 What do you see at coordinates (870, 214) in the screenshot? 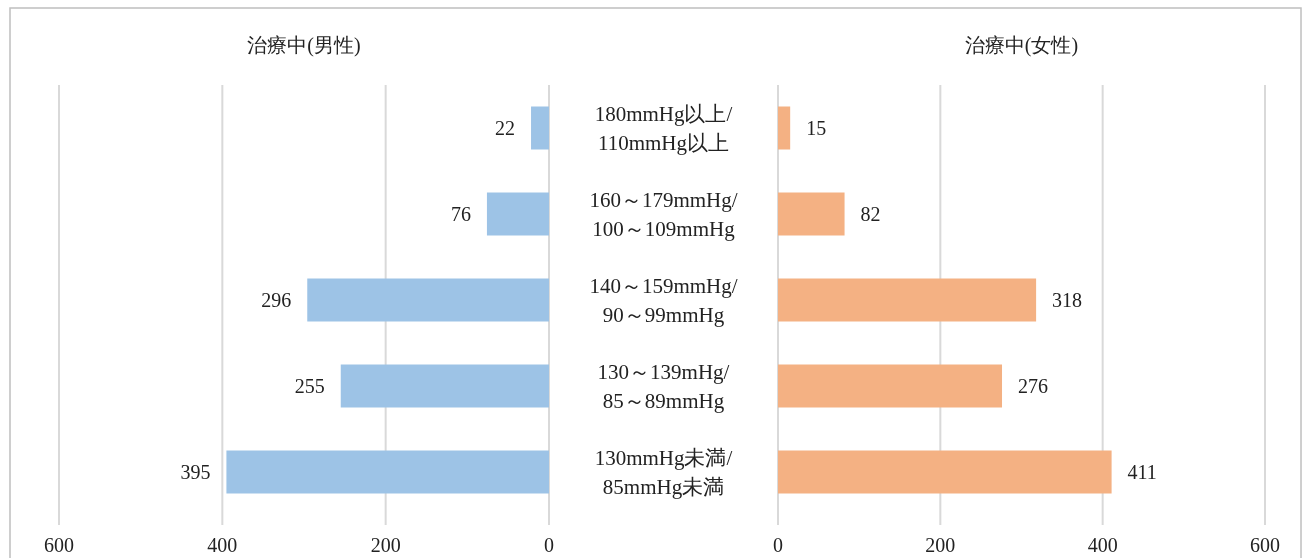
I see `data-label: 82` at bounding box center [870, 214].